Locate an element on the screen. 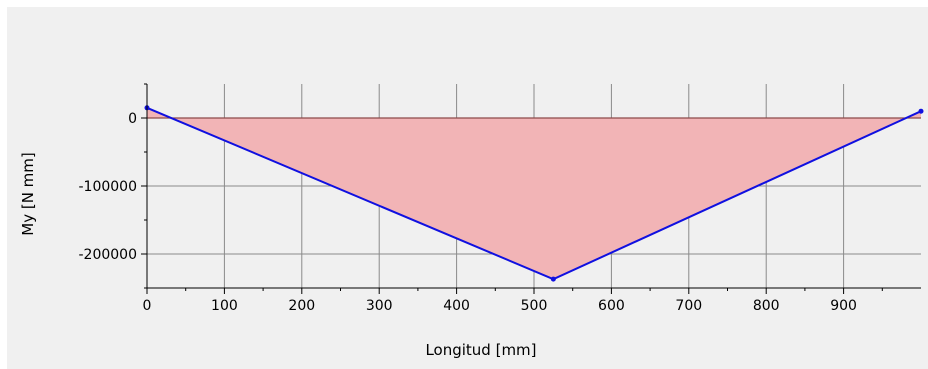 The height and width of the screenshot is (369, 928). x-tick-label: 500 is located at coordinates (534, 306).